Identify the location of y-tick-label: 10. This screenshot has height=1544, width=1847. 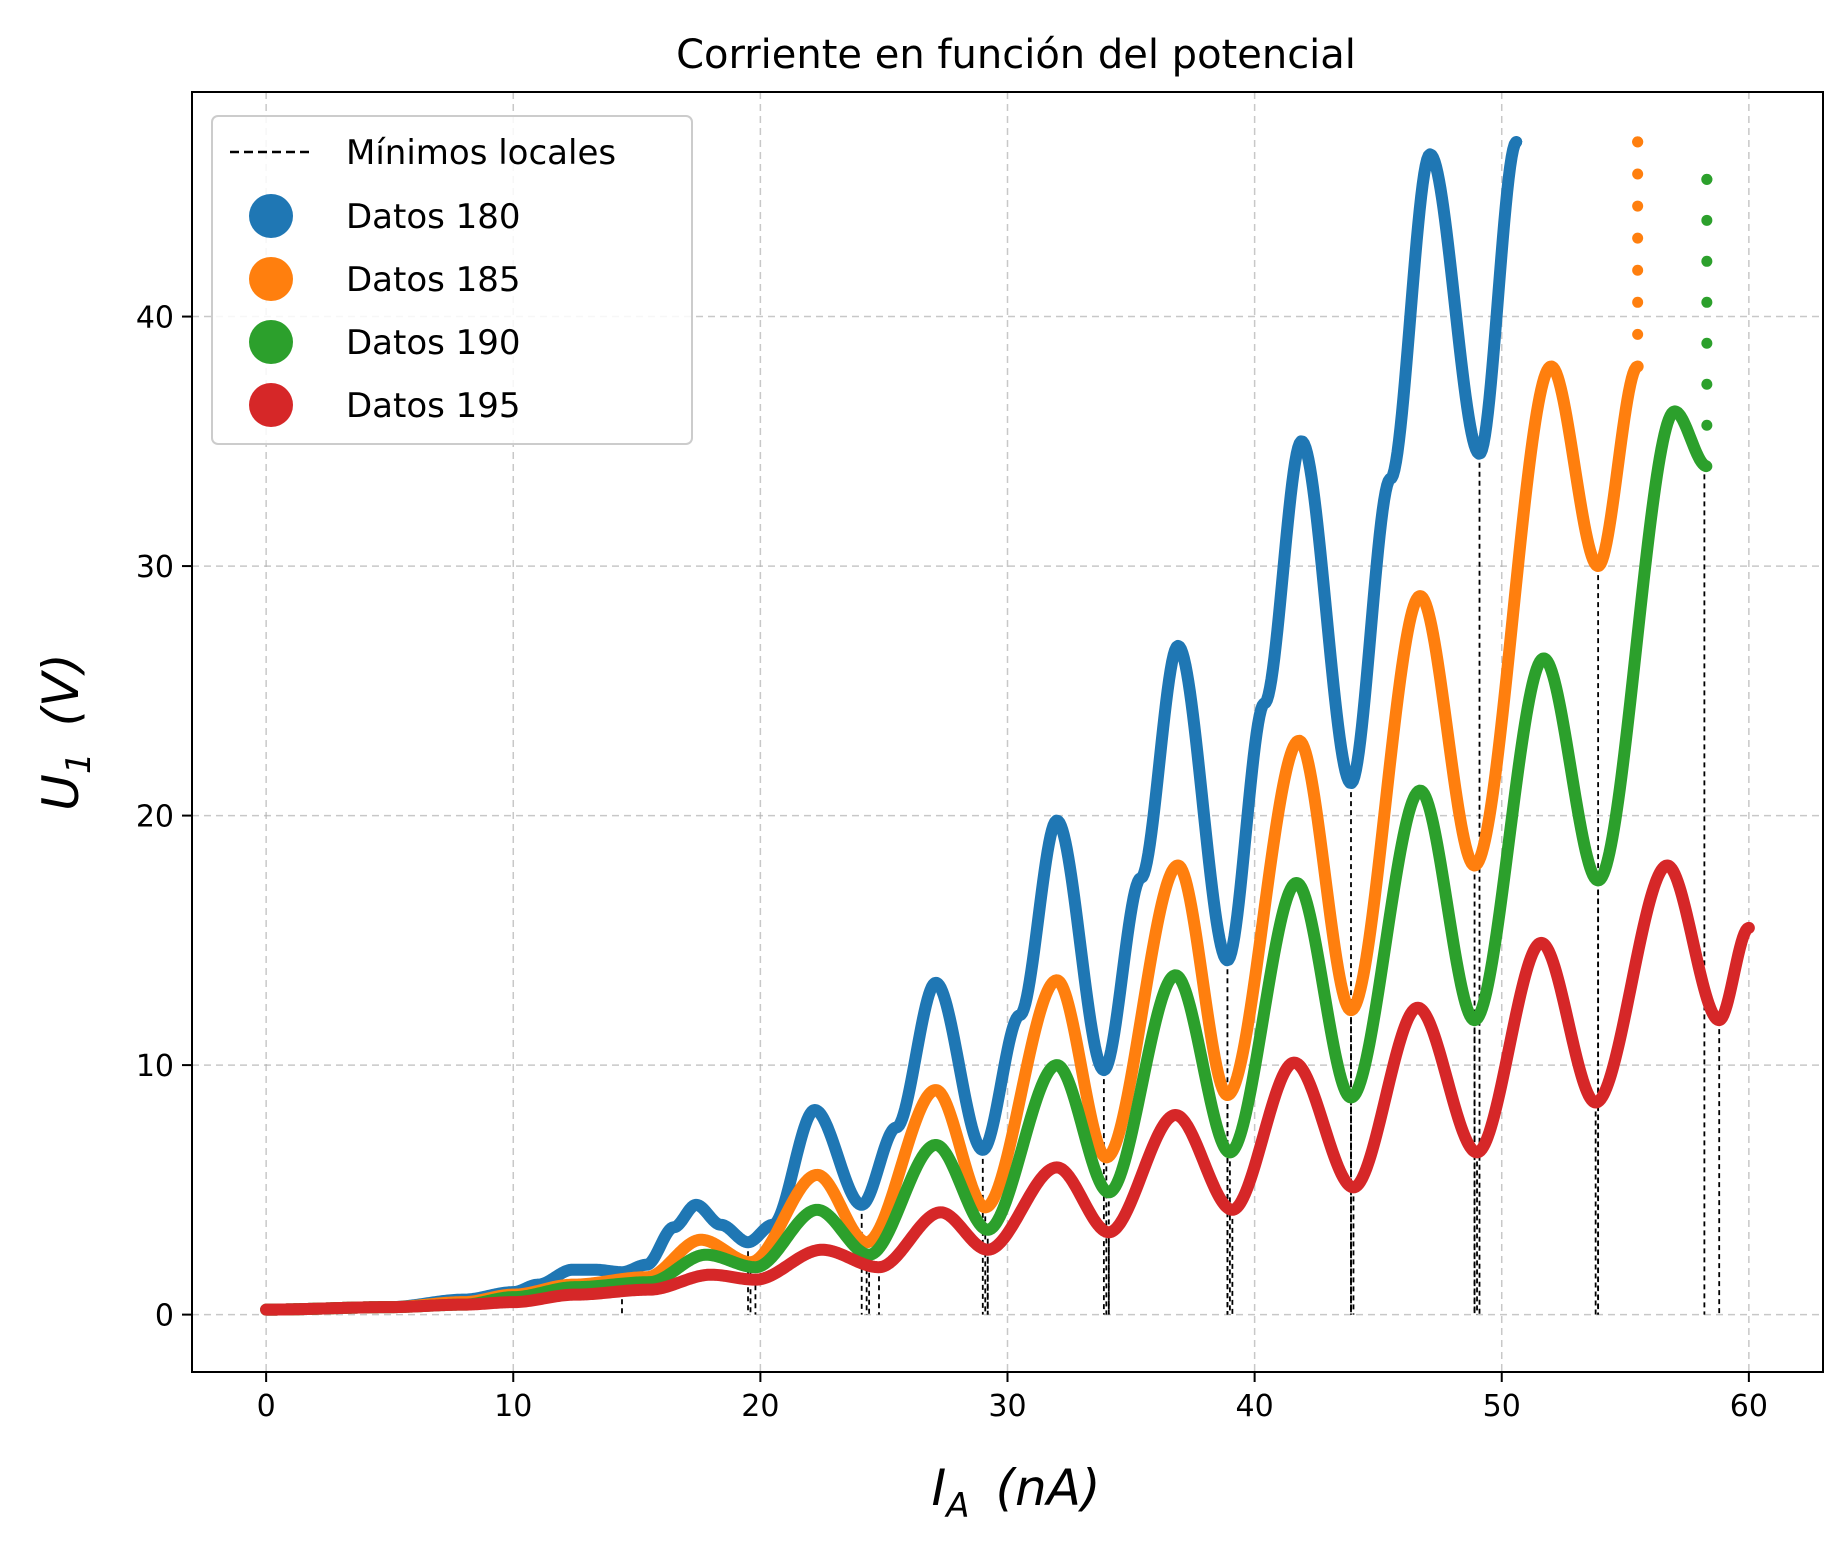
(155, 1066).